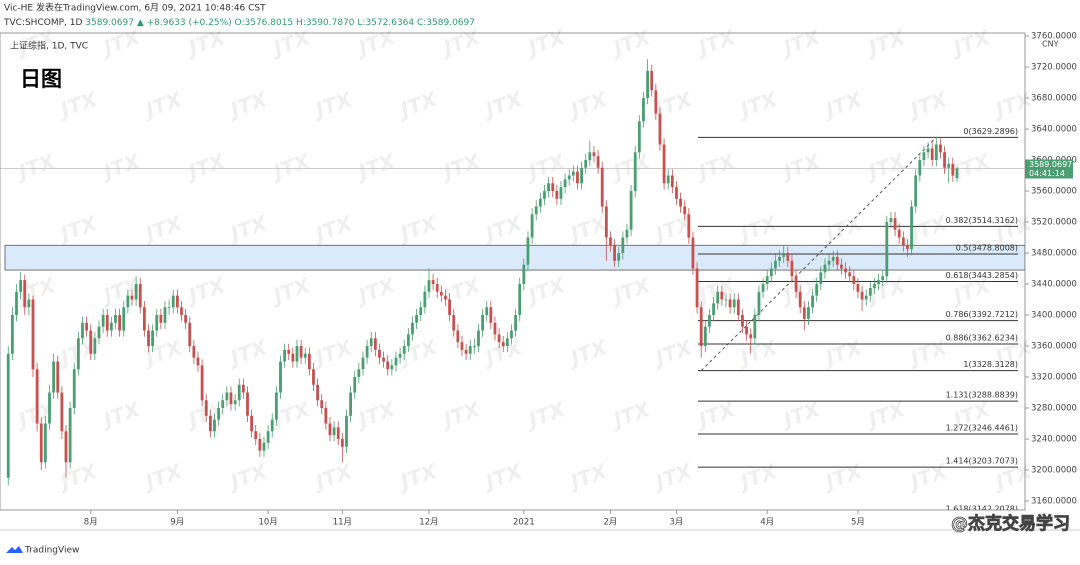 Image resolution: width=1080 pixels, height=565 pixels. I want to click on x-tick-label: 2月, so click(611, 523).